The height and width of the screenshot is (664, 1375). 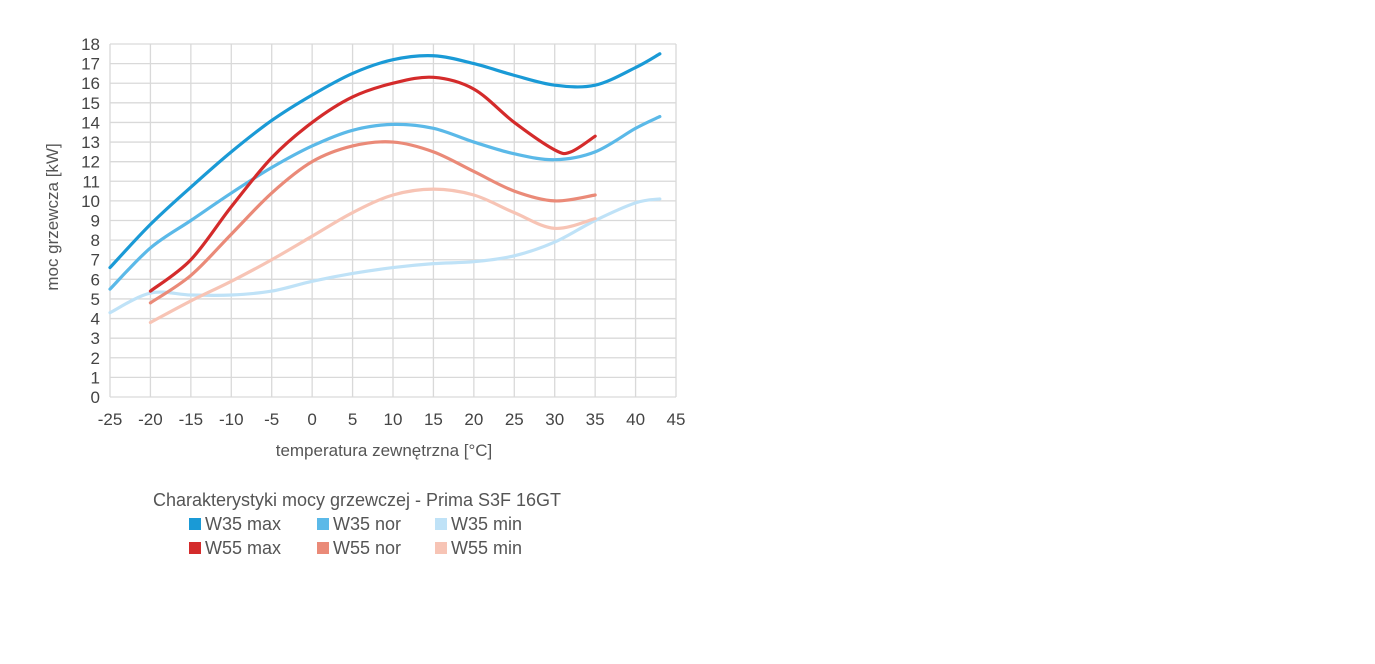 What do you see at coordinates (95, 377) in the screenshot?
I see `y-tick-label: 1` at bounding box center [95, 377].